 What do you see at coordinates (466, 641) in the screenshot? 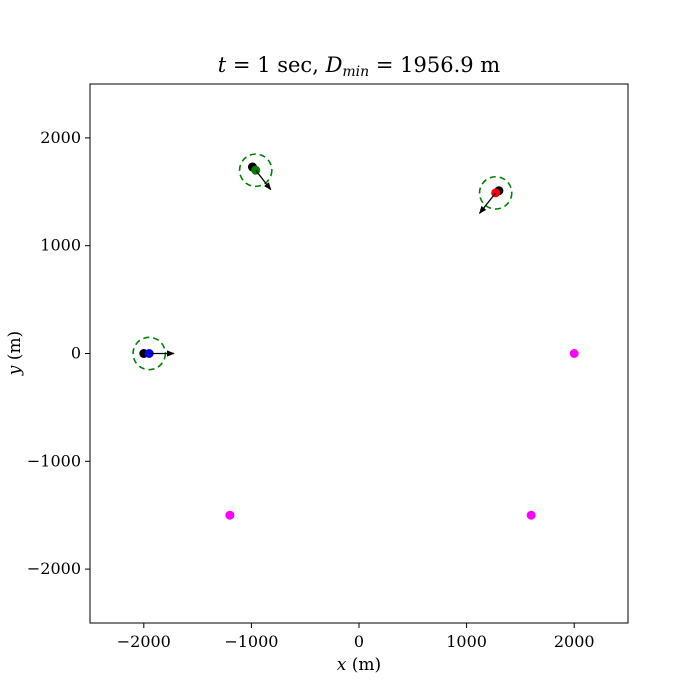
I see `x-tick-label: 1000` at bounding box center [466, 641].